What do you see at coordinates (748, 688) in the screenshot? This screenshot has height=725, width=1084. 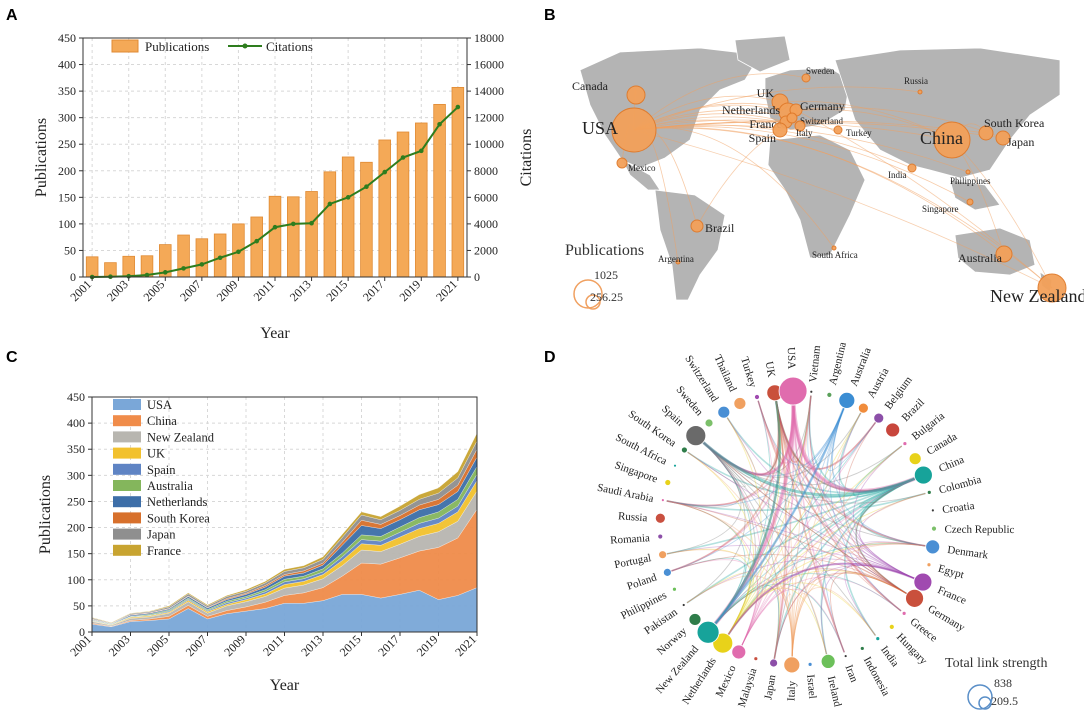 I see `node-label: Malaysia` at bounding box center [748, 688].